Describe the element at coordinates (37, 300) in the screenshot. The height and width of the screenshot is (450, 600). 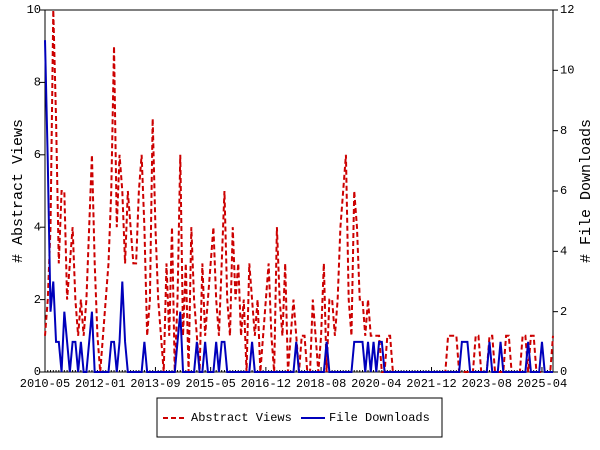
I see `y-tick-label: 2` at that location.